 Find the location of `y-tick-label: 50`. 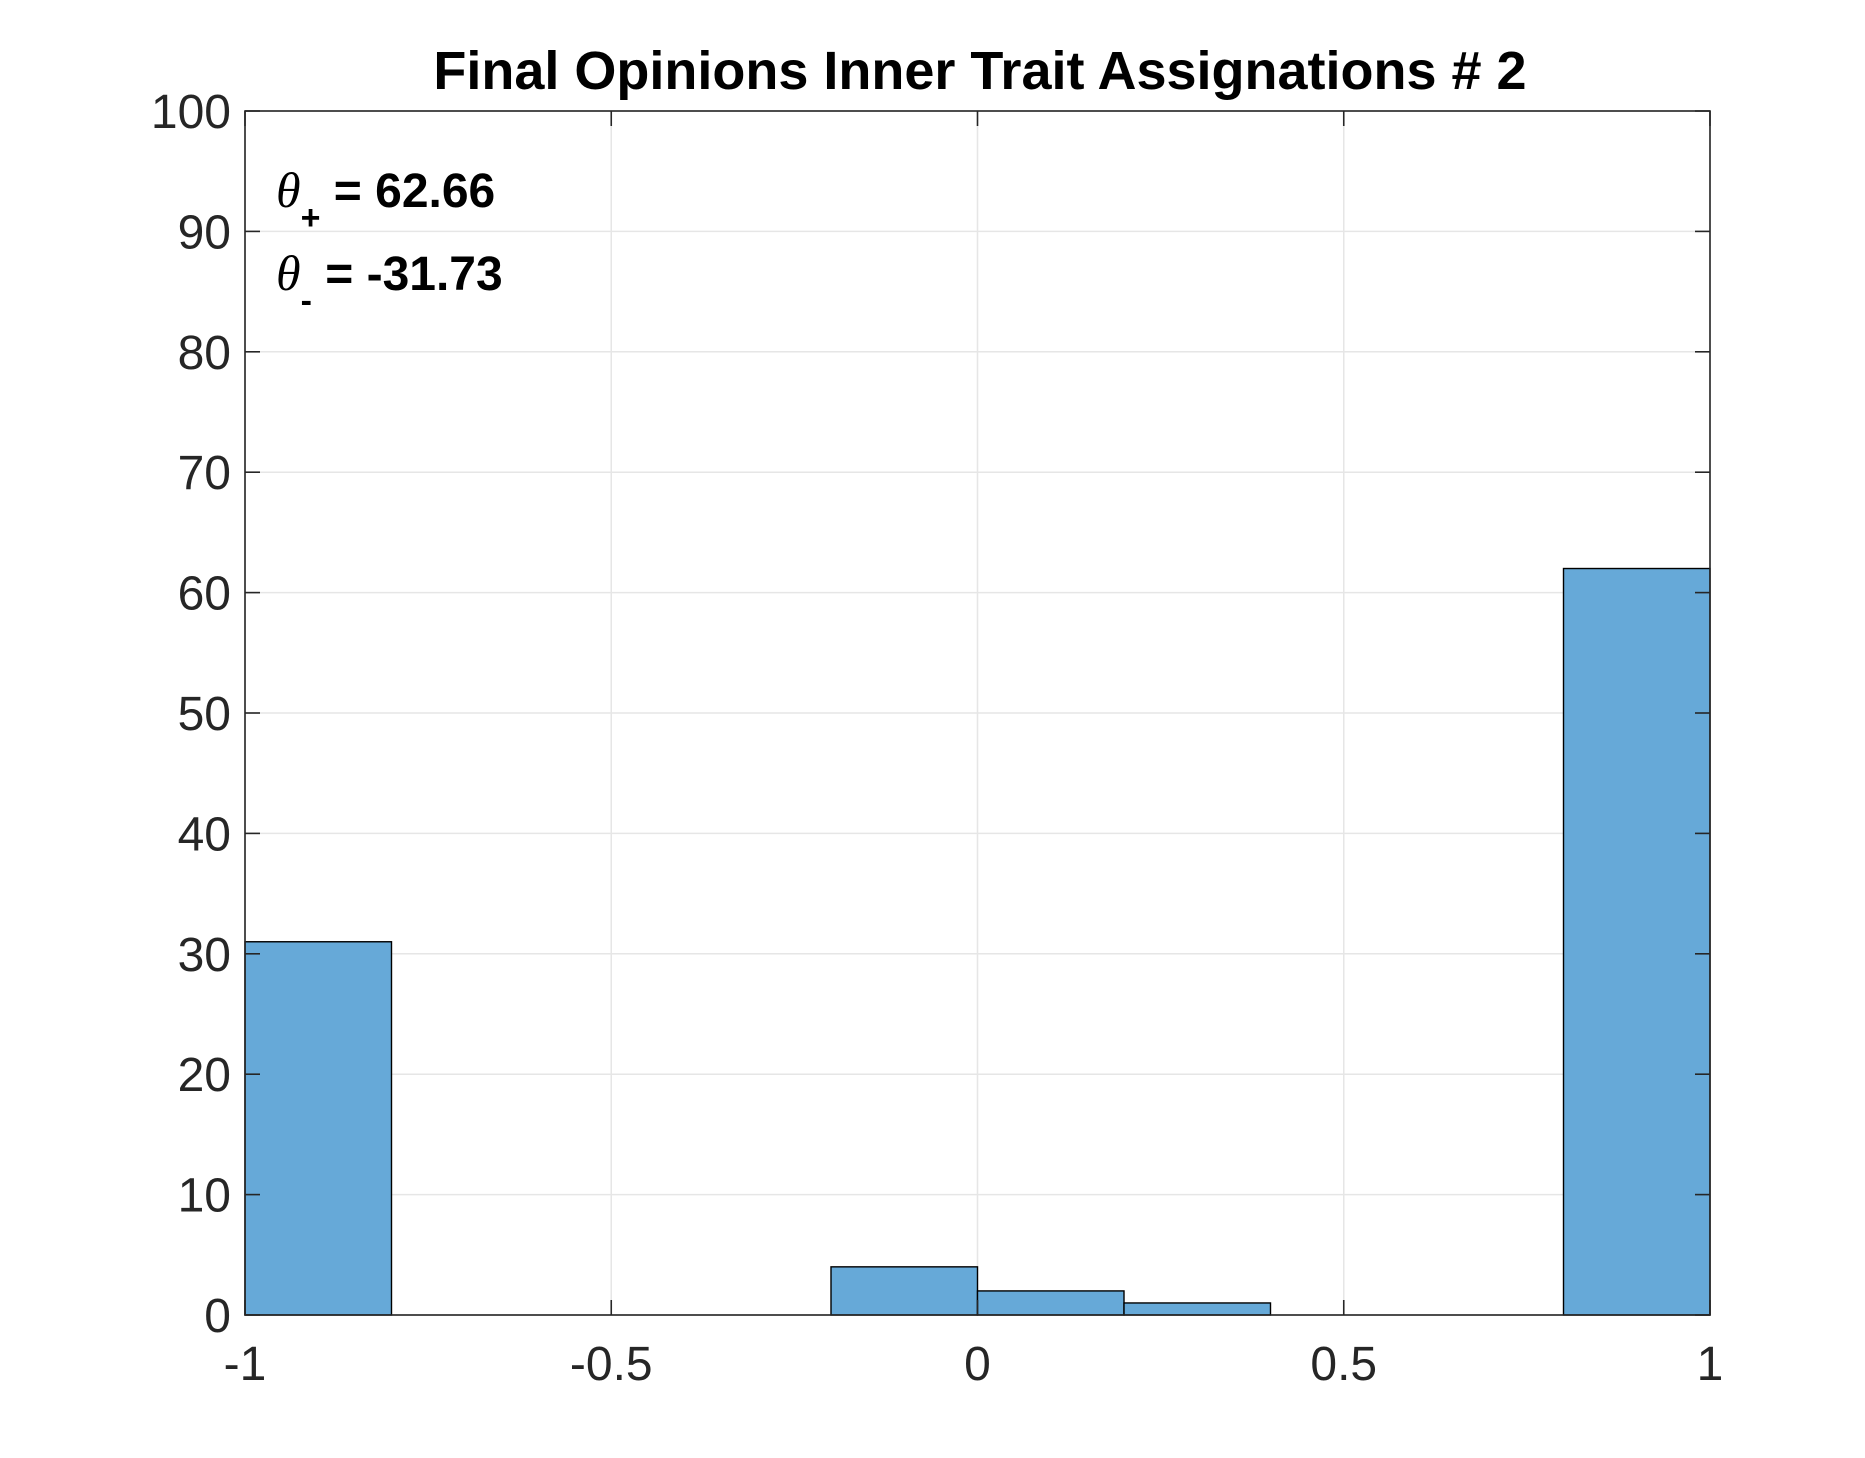

y-tick-label: 50 is located at coordinates (204, 714).